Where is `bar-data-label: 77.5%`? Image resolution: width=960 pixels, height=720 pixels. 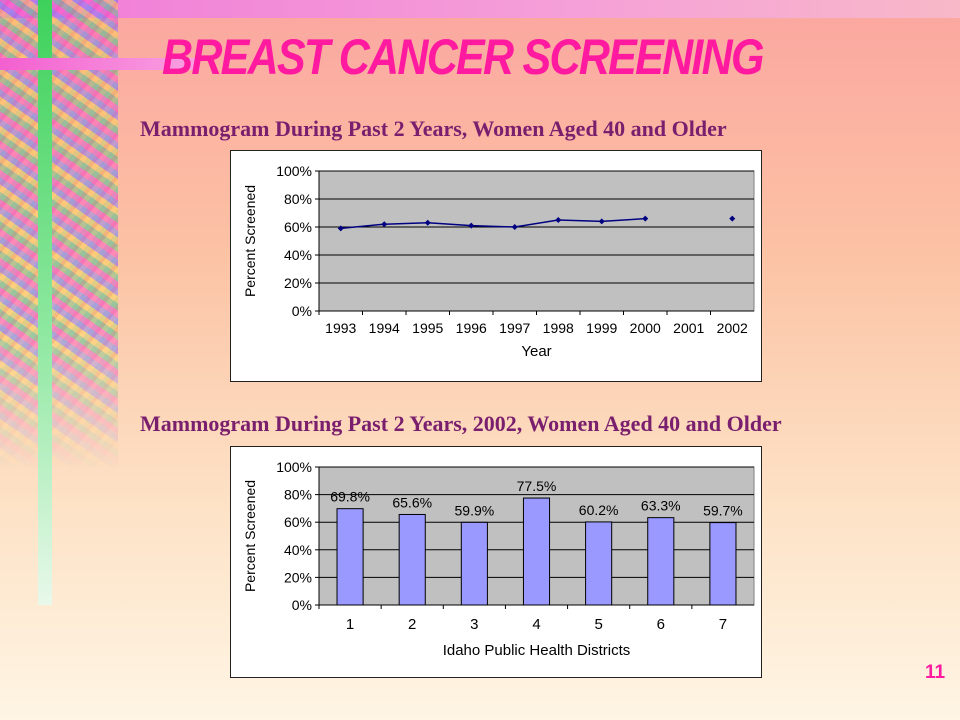 bar-data-label: 77.5% is located at coordinates (537, 486).